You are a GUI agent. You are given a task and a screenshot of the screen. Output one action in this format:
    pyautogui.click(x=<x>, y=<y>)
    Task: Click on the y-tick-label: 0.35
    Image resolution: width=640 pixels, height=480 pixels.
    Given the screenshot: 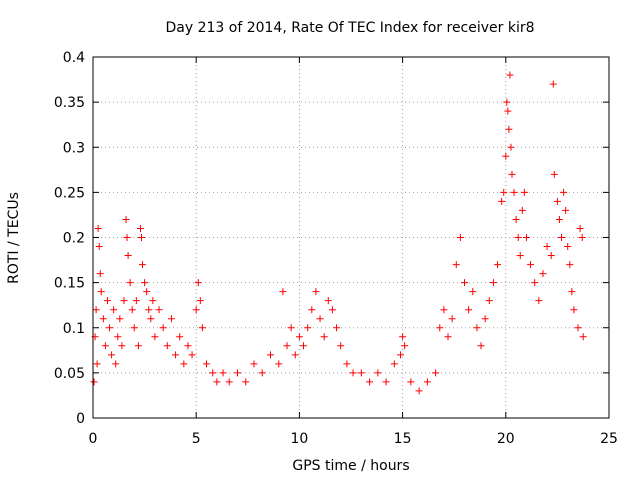 What is the action you would take?
    pyautogui.click(x=69, y=103)
    